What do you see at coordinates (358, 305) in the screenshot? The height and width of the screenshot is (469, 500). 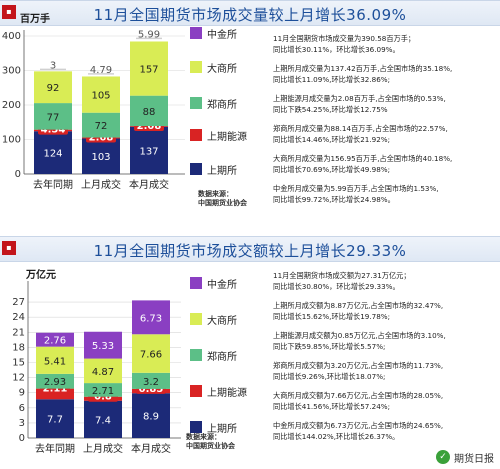 I see `note-line: 上期所月成交额为8.87万亿元,占全国市场的32.47%,` at bounding box center [358, 305].